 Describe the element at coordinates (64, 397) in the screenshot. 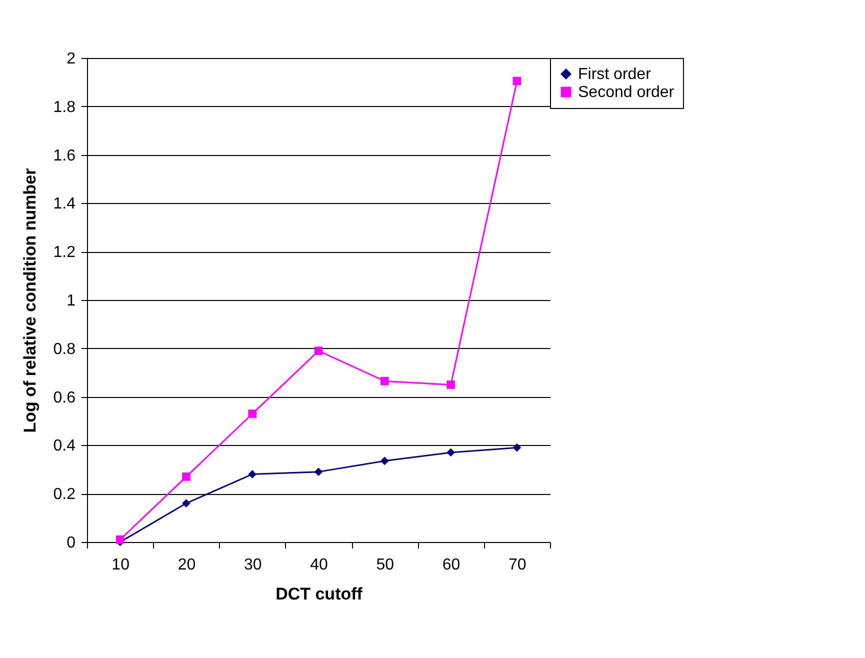

I see `y-tick-label: 0.6` at that location.